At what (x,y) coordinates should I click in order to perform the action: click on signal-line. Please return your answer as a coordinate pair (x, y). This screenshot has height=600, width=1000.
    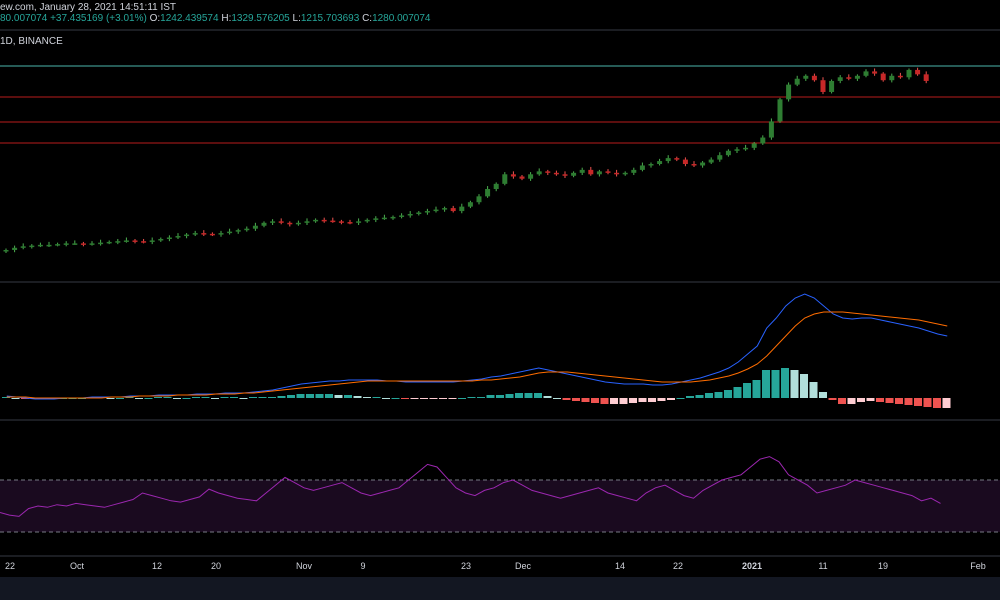
    Looking at the image, I should click on (477, 355).